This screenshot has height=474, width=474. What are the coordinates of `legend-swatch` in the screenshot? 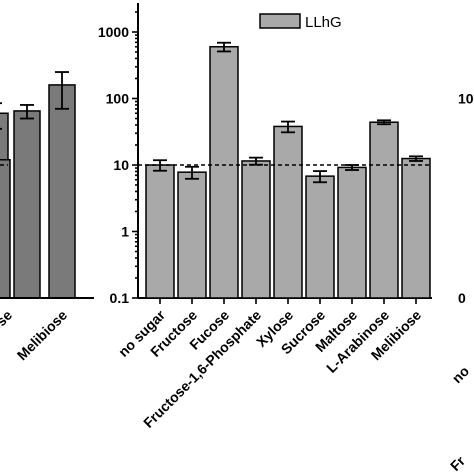 It's located at (280, 21).